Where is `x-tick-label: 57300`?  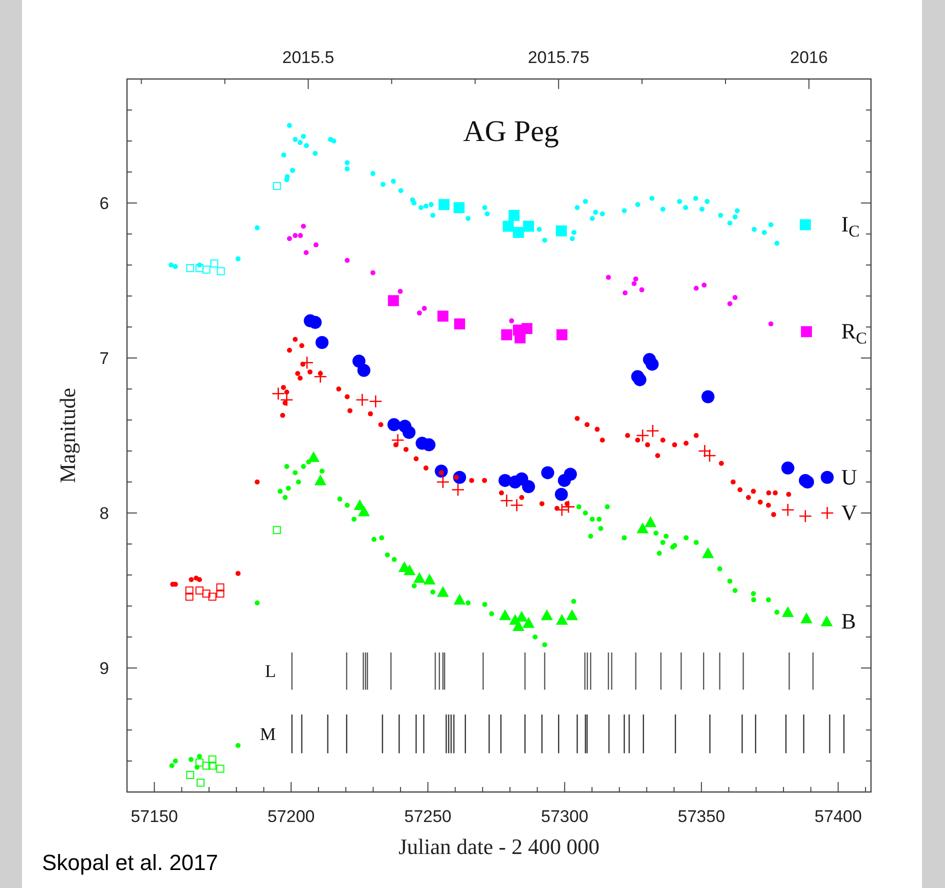
x-tick-label: 57300 is located at coordinates (564, 816).